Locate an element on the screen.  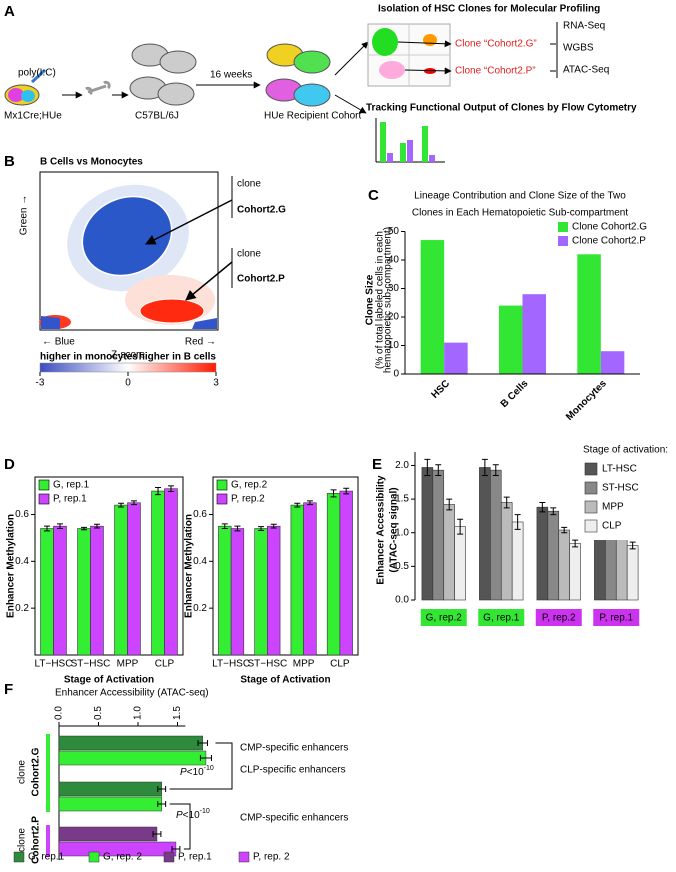
duration-label: 16 weeks is located at coordinates (231, 75).